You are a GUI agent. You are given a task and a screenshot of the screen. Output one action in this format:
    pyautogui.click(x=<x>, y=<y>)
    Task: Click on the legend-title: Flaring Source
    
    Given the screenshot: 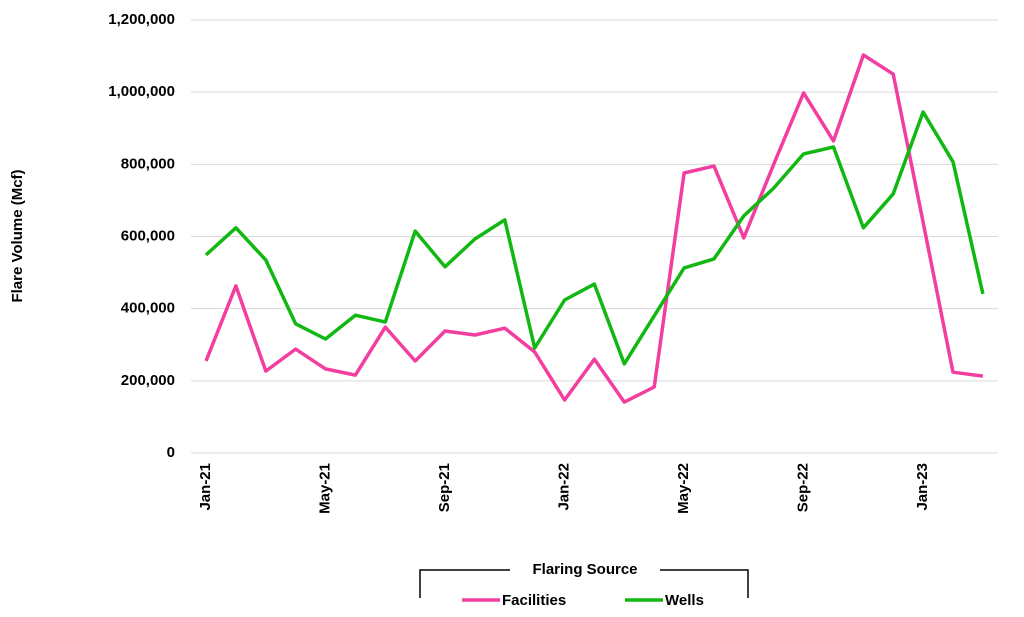 What is the action you would take?
    pyautogui.click(x=584, y=569)
    